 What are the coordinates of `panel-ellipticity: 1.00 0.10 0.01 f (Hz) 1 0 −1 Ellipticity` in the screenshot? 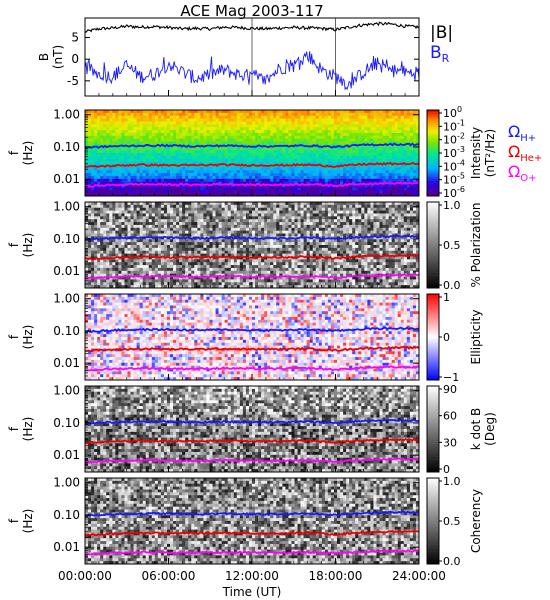 It's located at (245, 337).